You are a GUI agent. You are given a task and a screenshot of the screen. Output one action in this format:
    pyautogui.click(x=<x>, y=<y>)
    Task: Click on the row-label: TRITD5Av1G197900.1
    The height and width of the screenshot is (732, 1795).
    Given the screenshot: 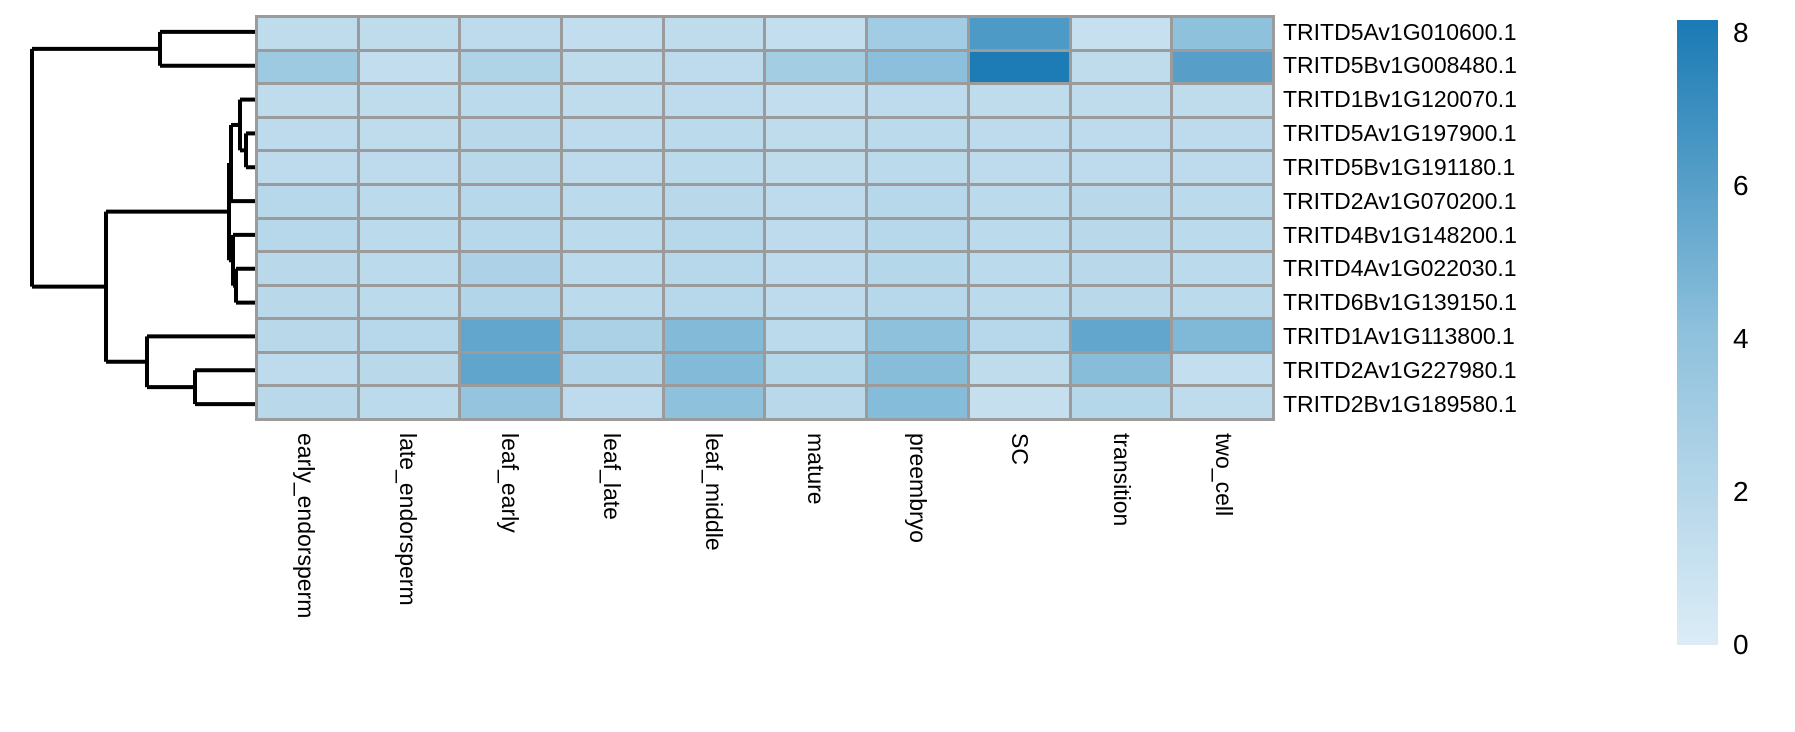 What is the action you would take?
    pyautogui.click(x=1400, y=133)
    